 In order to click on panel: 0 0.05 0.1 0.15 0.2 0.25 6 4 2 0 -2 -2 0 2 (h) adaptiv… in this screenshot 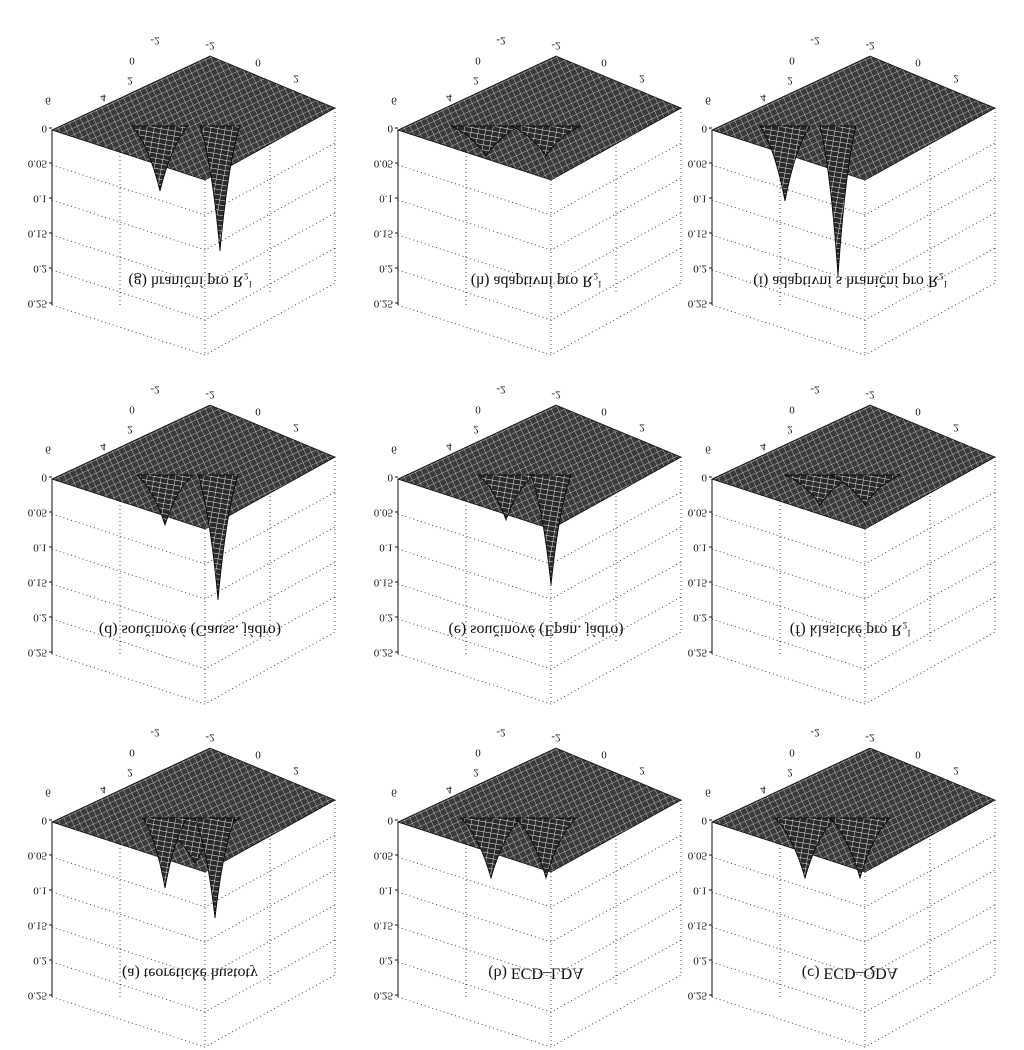, I will do `click(528, 195)`.